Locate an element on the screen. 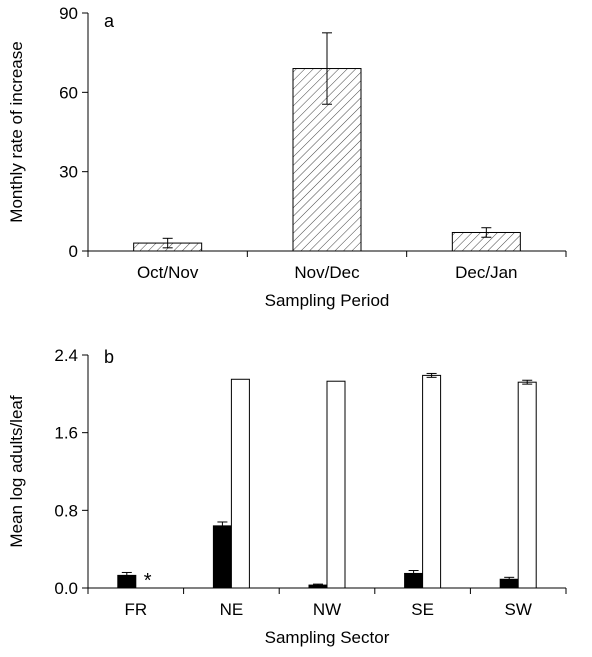  y-tick-label: 60 is located at coordinates (68, 92).